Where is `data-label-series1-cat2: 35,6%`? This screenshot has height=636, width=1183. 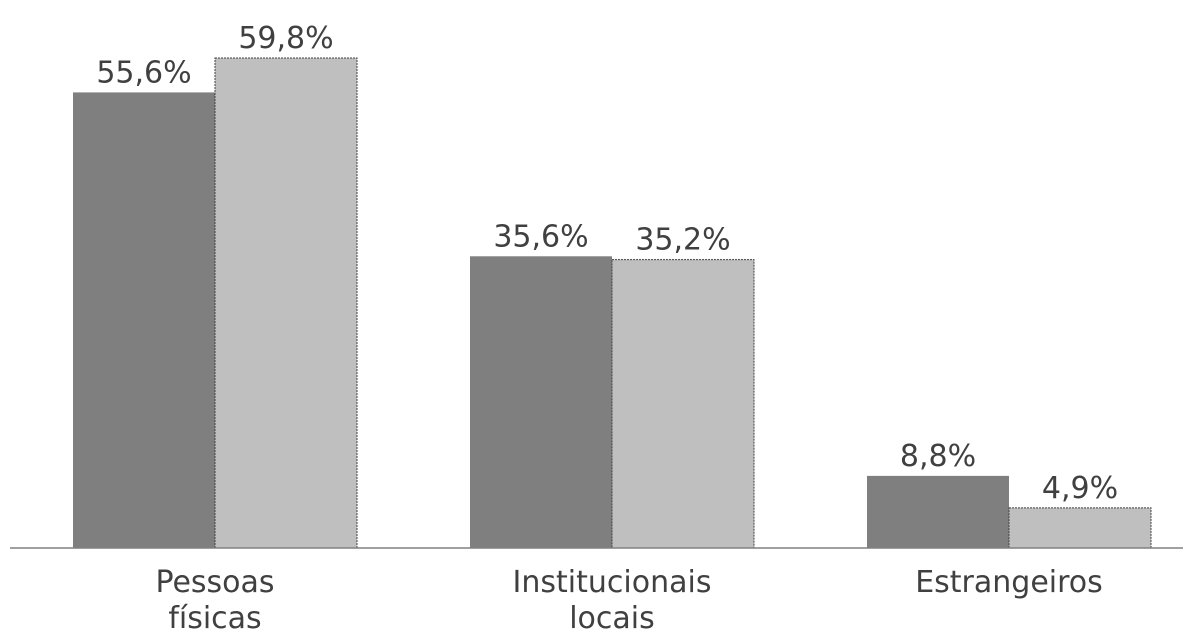 data-label-series1-cat2: 35,6% is located at coordinates (540, 236).